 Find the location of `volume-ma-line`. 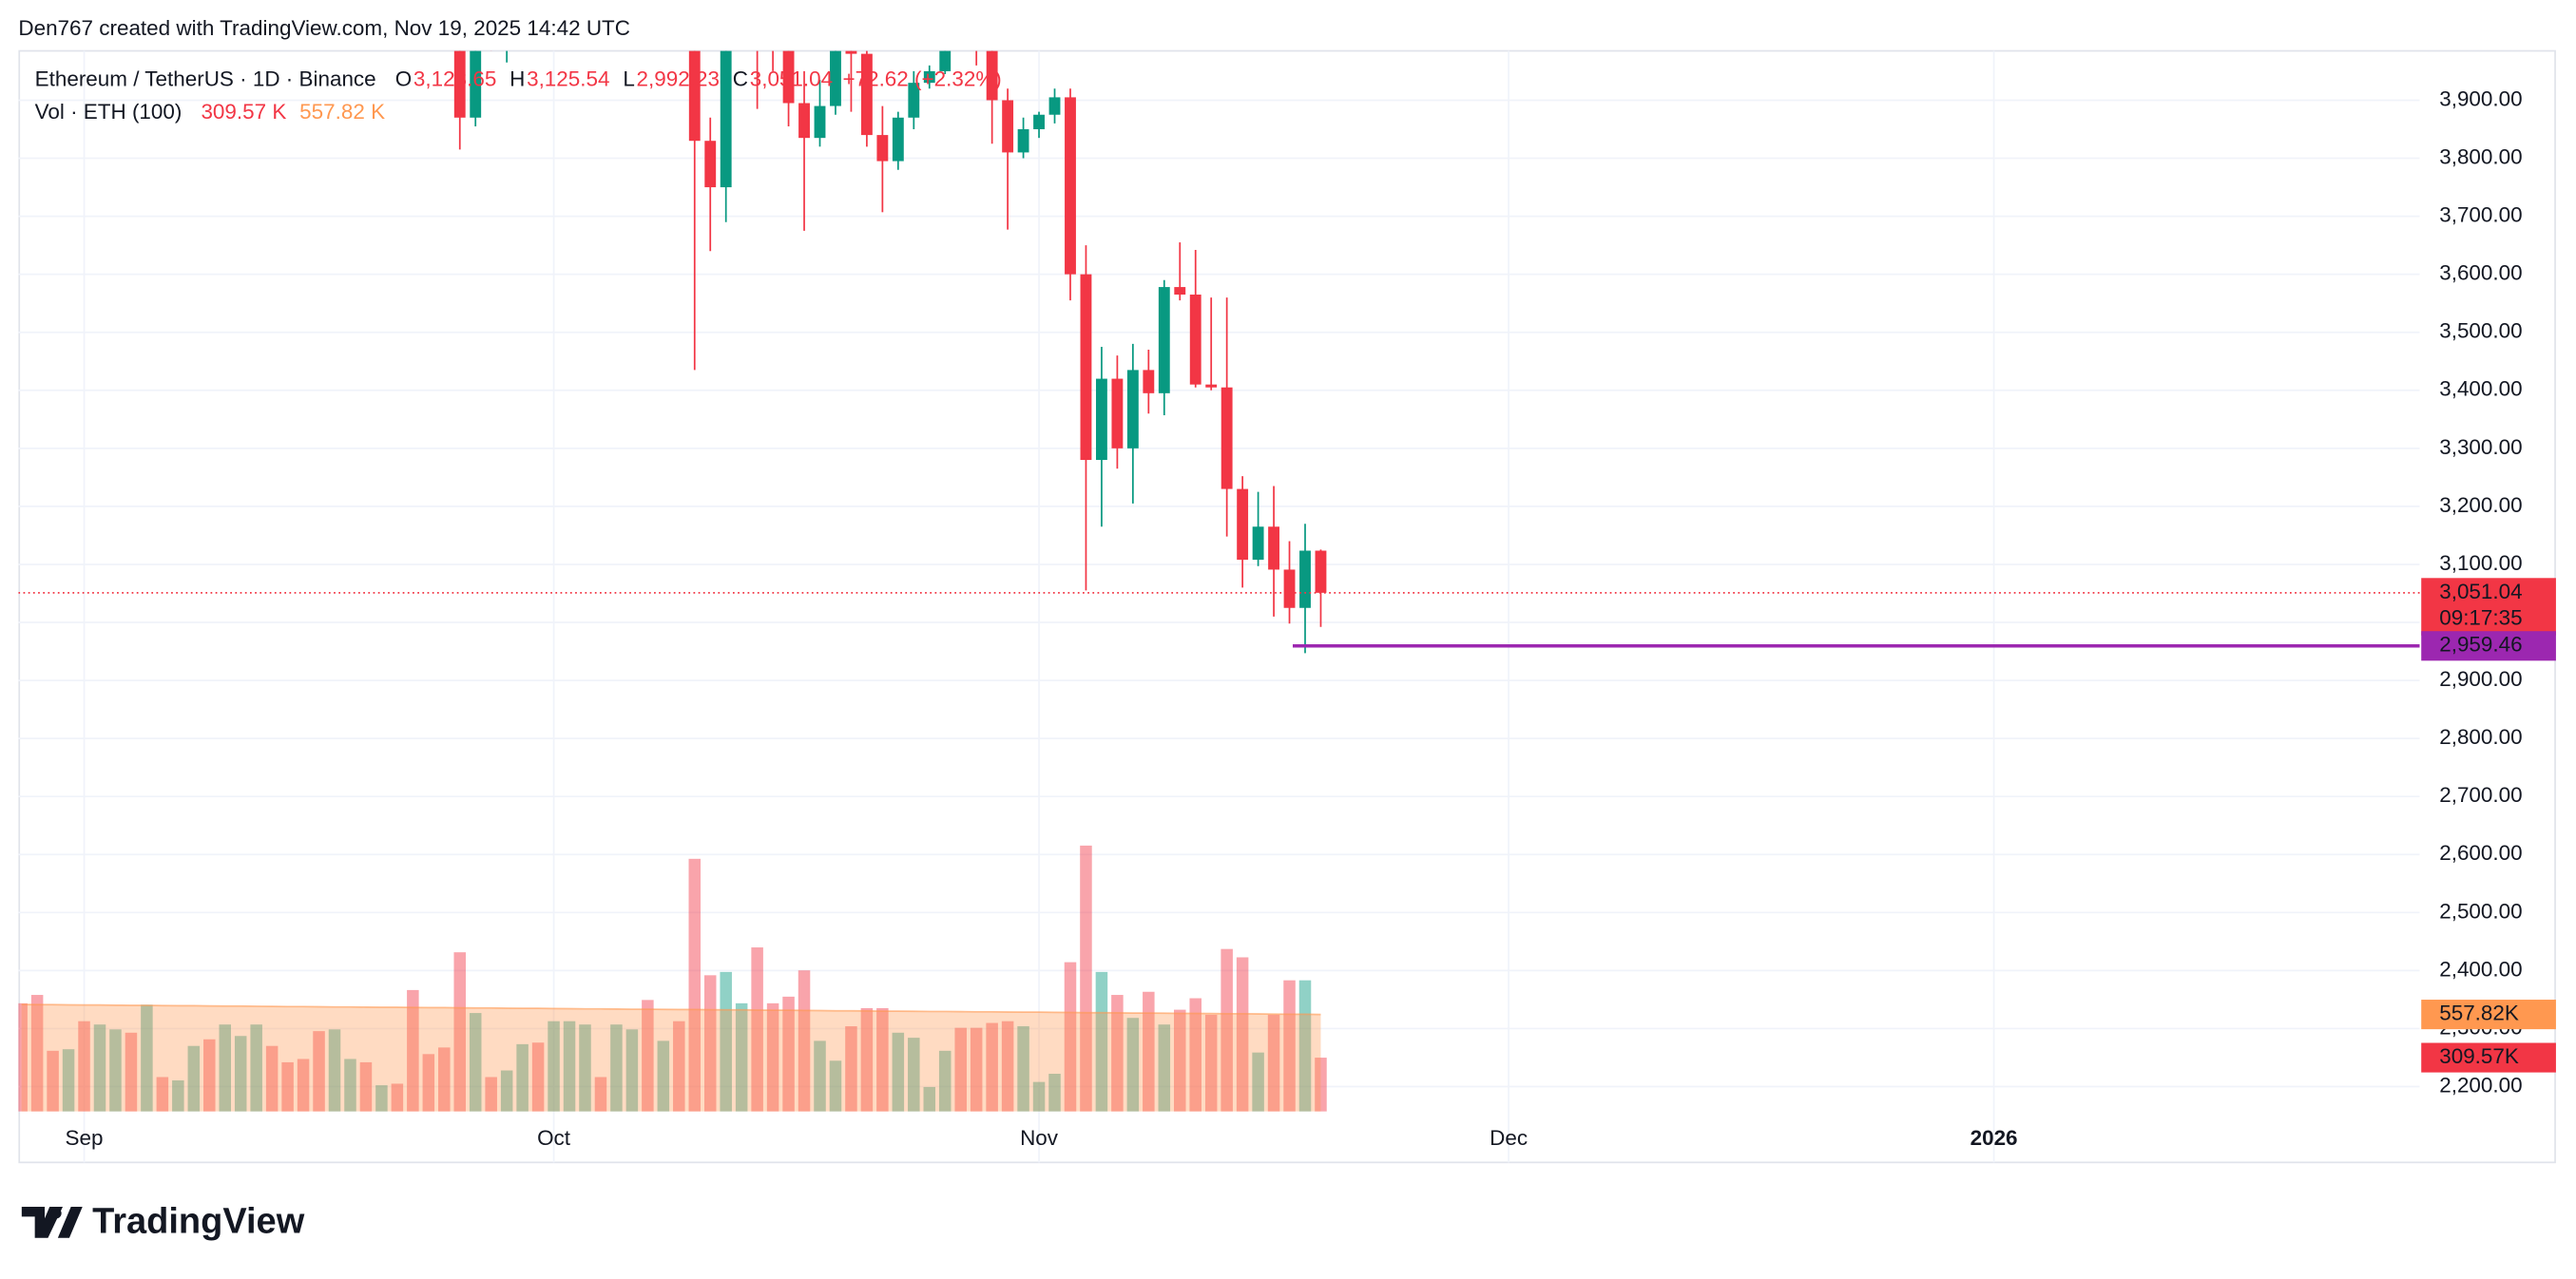

volume-ma-line is located at coordinates (671, 1010).